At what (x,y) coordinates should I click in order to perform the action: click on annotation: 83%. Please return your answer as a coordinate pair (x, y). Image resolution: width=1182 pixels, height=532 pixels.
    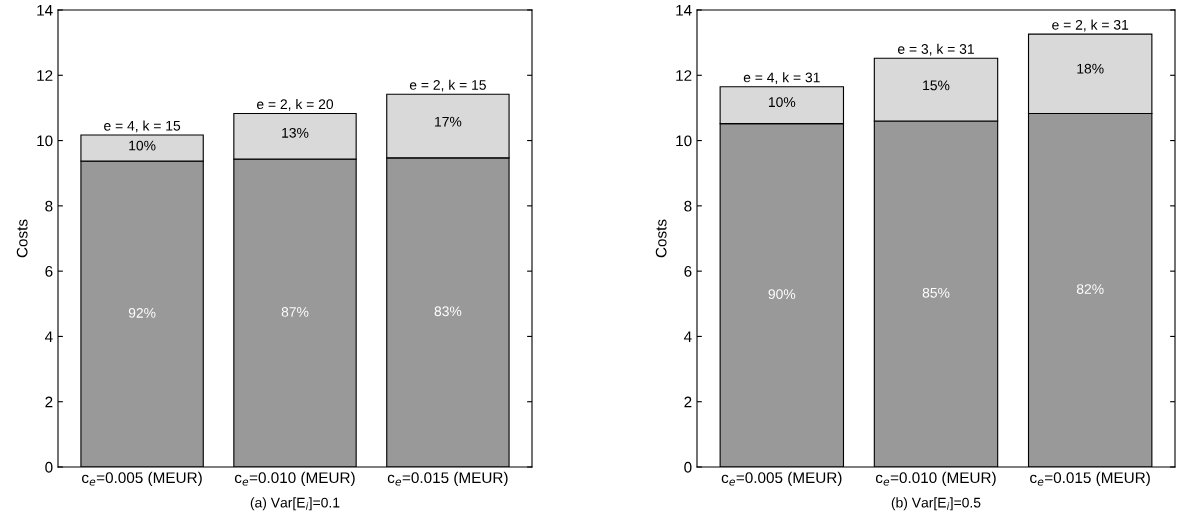
    Looking at the image, I should click on (448, 311).